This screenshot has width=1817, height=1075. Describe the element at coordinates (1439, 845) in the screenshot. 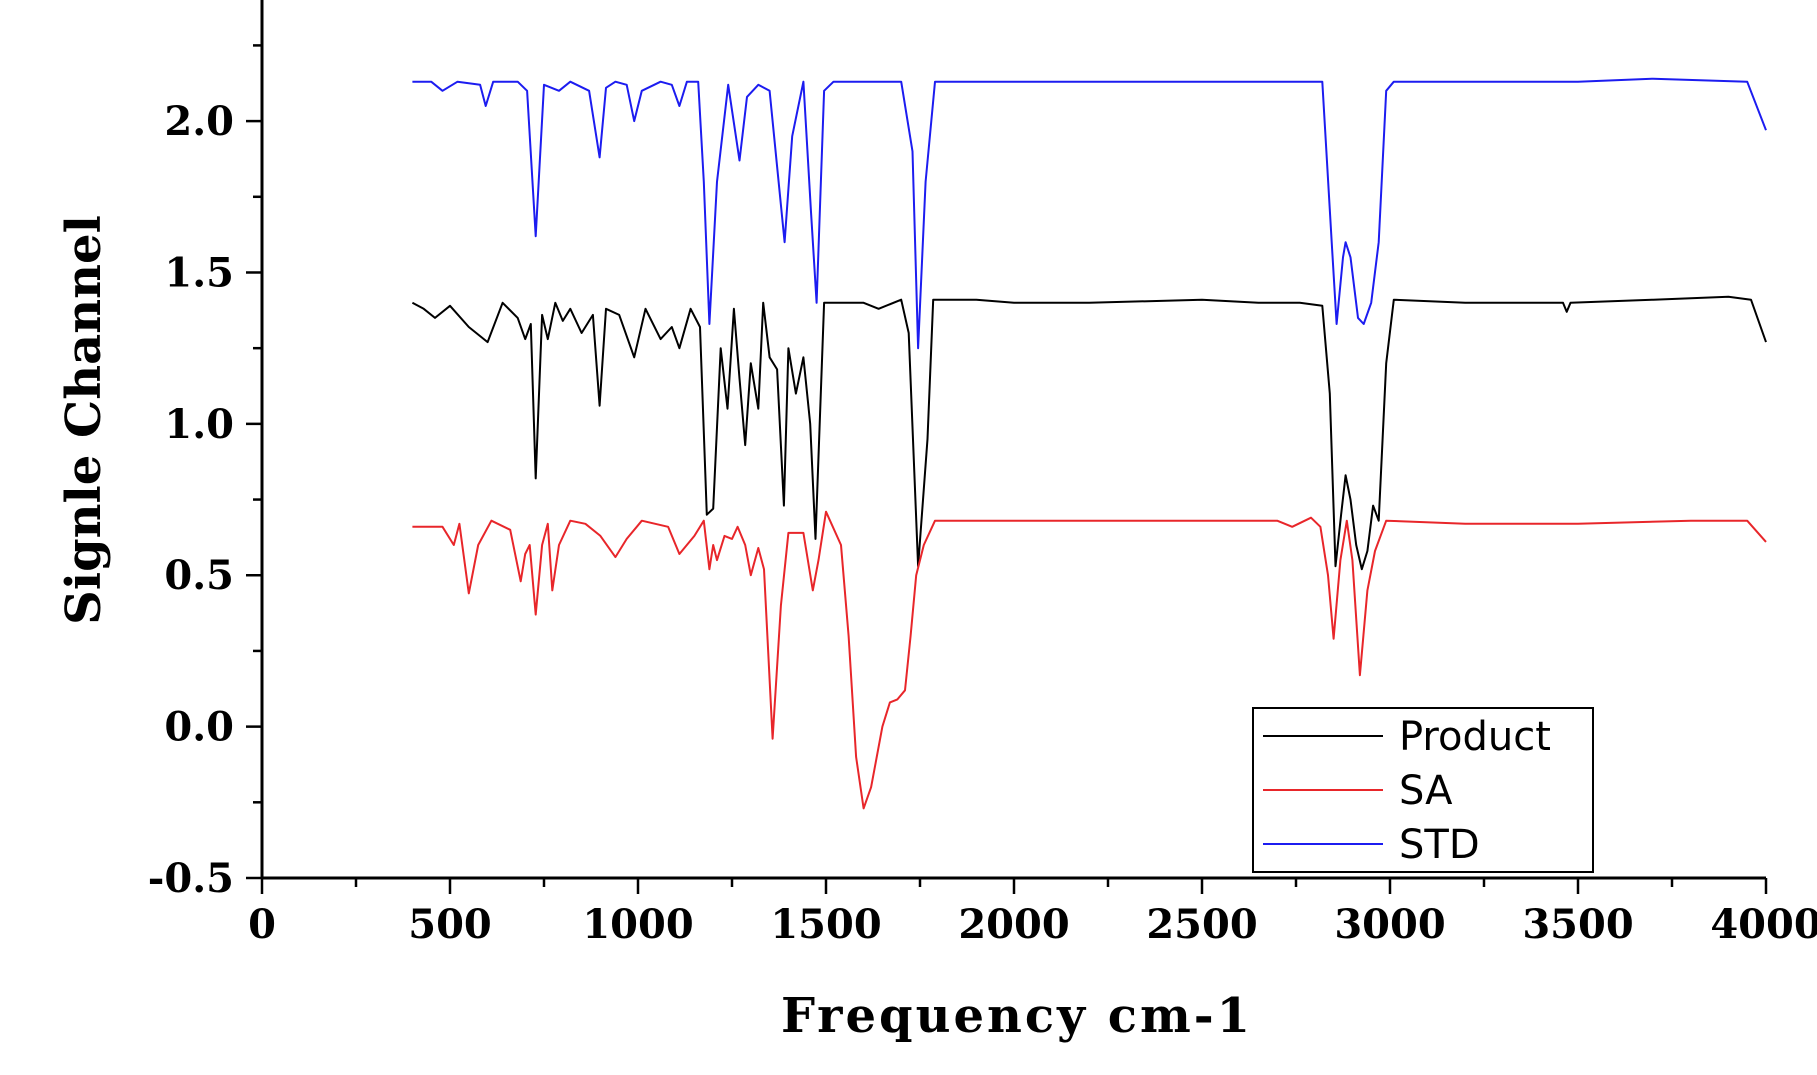

I see `legend-label-std: STD` at that location.